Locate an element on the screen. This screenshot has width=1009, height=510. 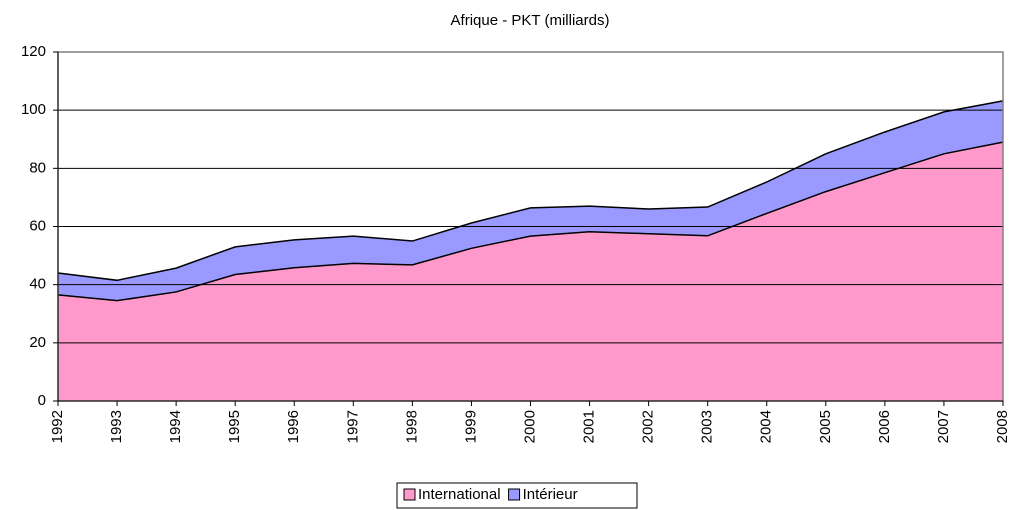
legend: International Intérieur is located at coordinates (517, 495).